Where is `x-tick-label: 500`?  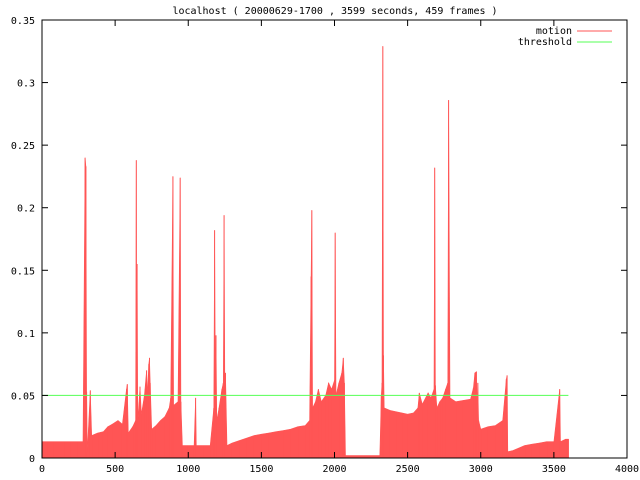
x-tick-label: 500 is located at coordinates (115, 469).